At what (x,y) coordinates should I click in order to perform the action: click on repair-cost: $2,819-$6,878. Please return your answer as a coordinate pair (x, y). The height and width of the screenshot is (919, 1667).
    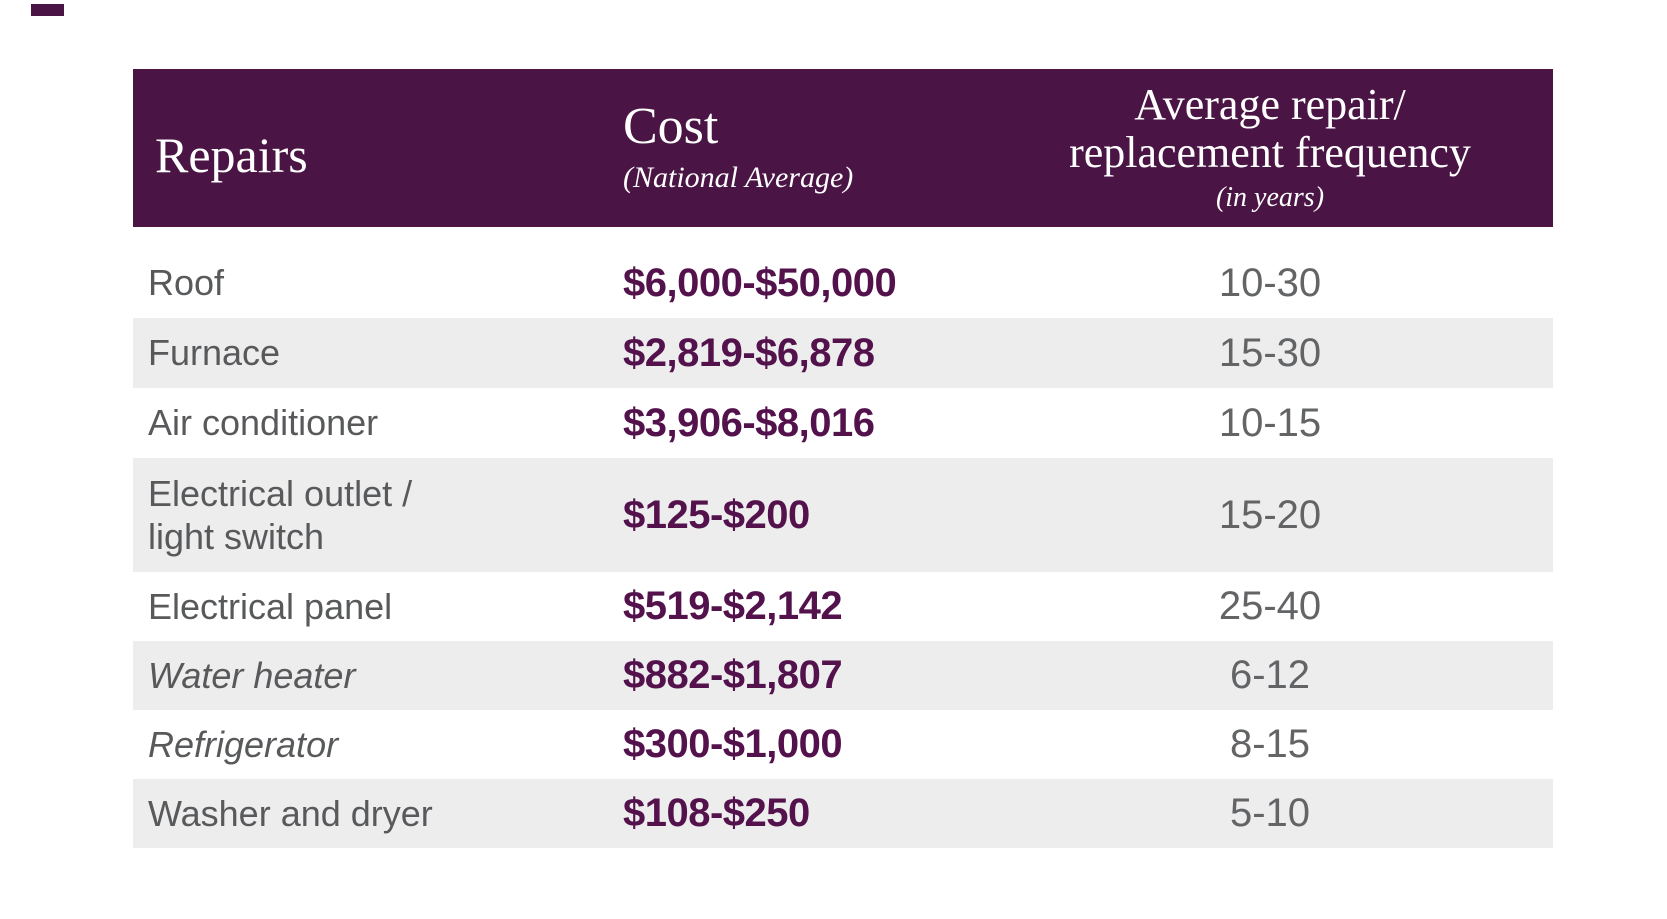
    Looking at the image, I should click on (749, 352).